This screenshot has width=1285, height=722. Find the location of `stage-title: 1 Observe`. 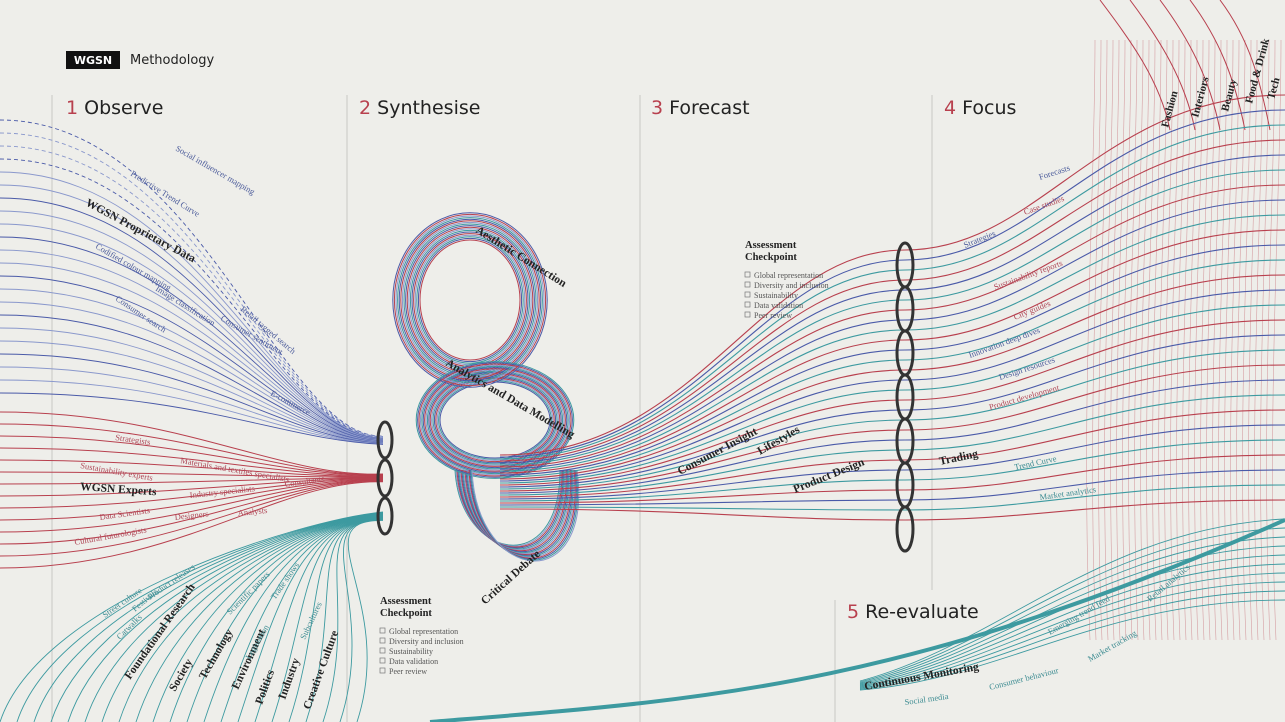

stage-title: 1 Observe is located at coordinates (115, 108).